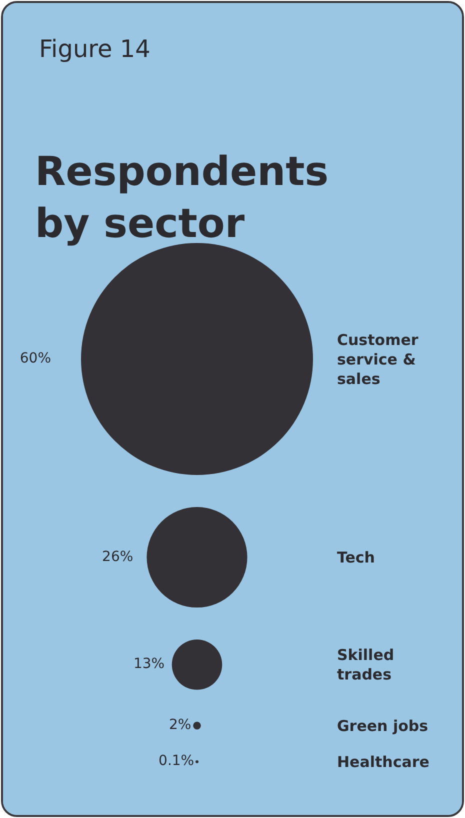 The width and height of the screenshot is (465, 818). I want to click on data-label: 26%, so click(118, 556).